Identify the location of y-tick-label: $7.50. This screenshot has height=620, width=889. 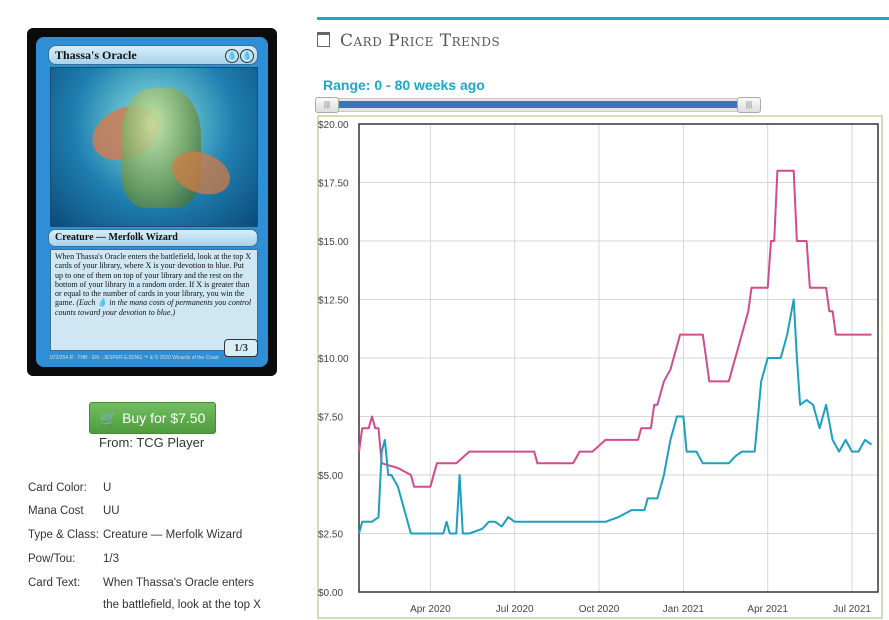
(330, 418).